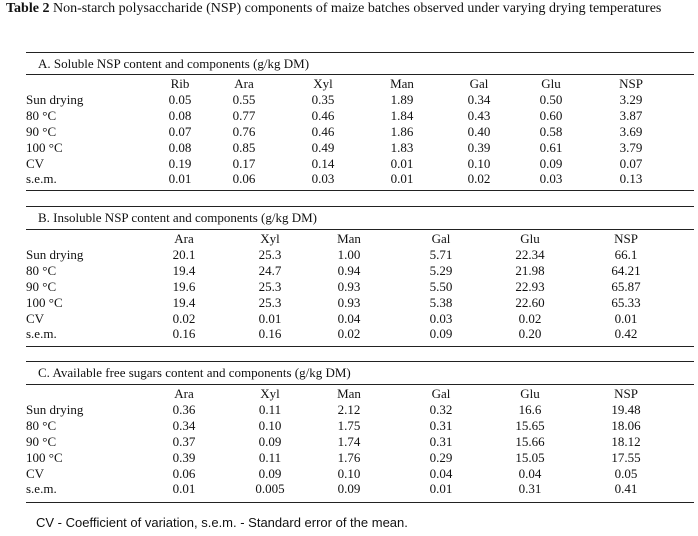 This screenshot has height=536, width=698. What do you see at coordinates (530, 286) in the screenshot?
I see `table-cell: 22.93` at bounding box center [530, 286].